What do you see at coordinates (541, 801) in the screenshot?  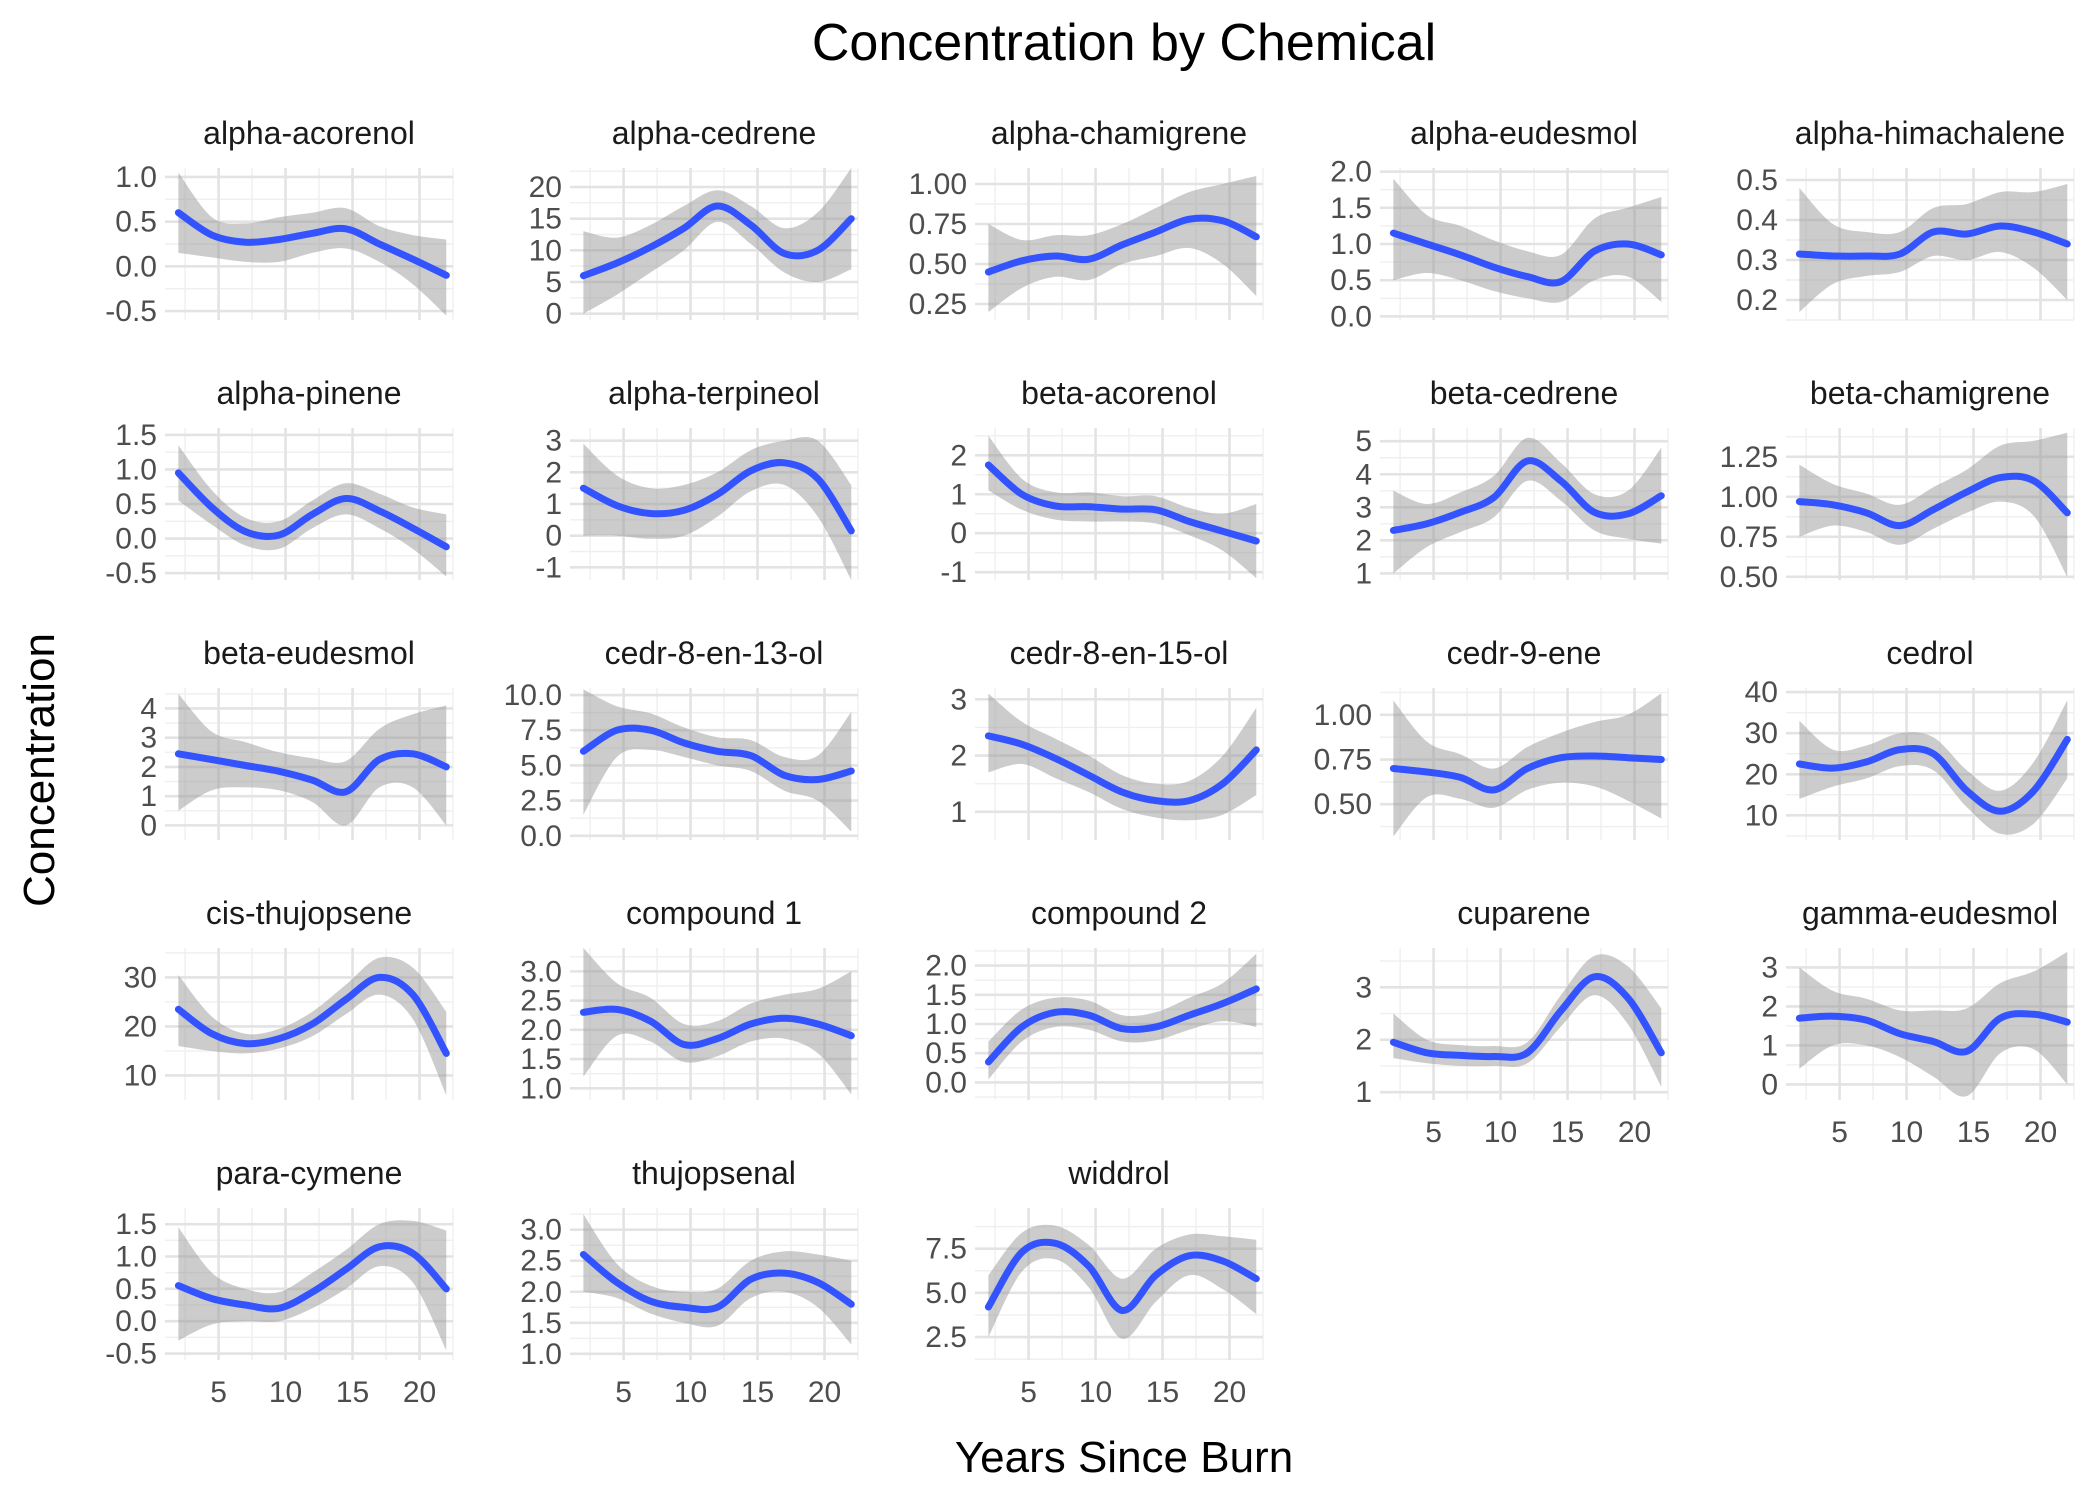 I see `y-tick-label: 2.5` at bounding box center [541, 801].